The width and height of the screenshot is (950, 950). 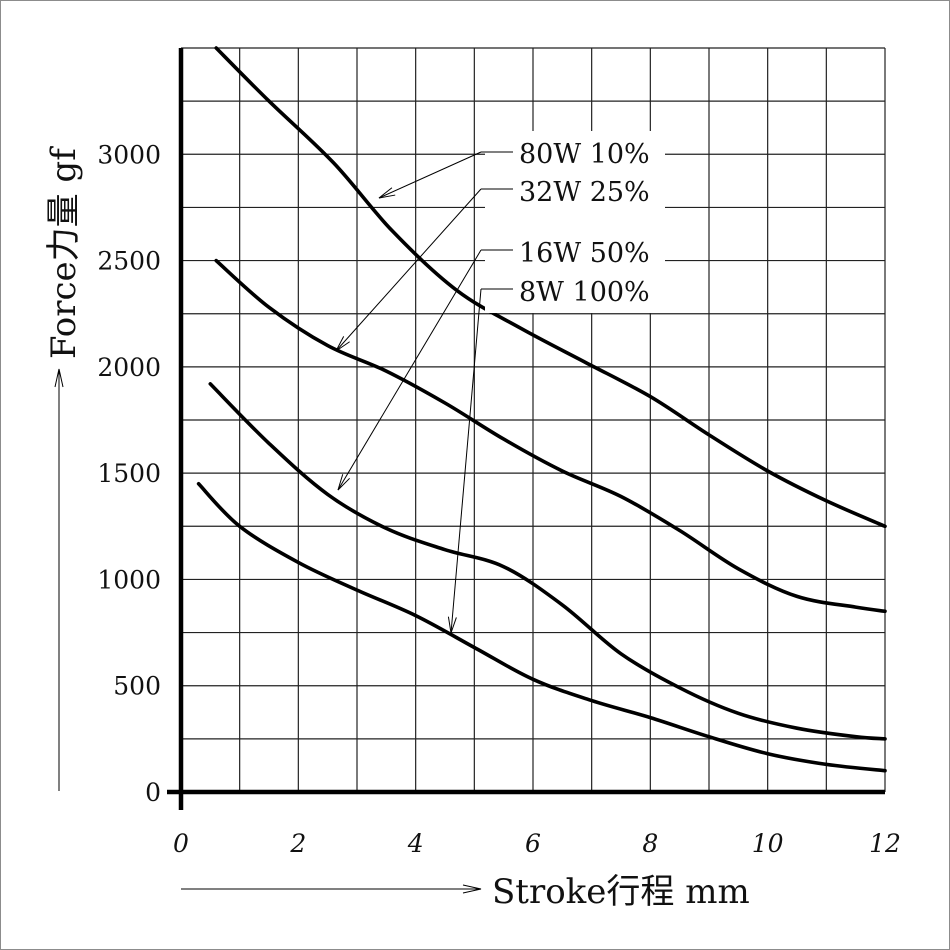 I want to click on y-tick-label: 500, so click(x=137, y=686).